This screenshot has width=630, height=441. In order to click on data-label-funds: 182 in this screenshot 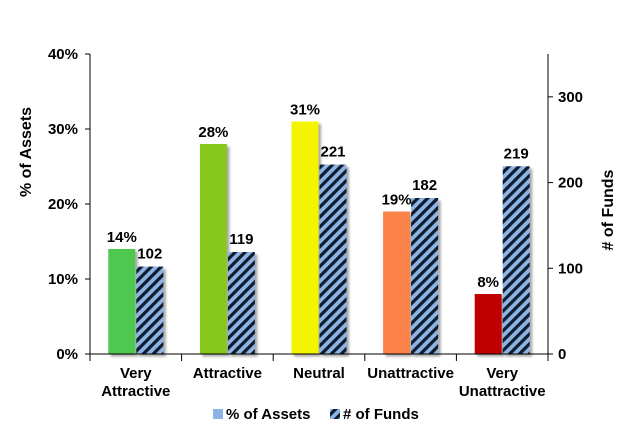, I will do `click(424, 185)`.